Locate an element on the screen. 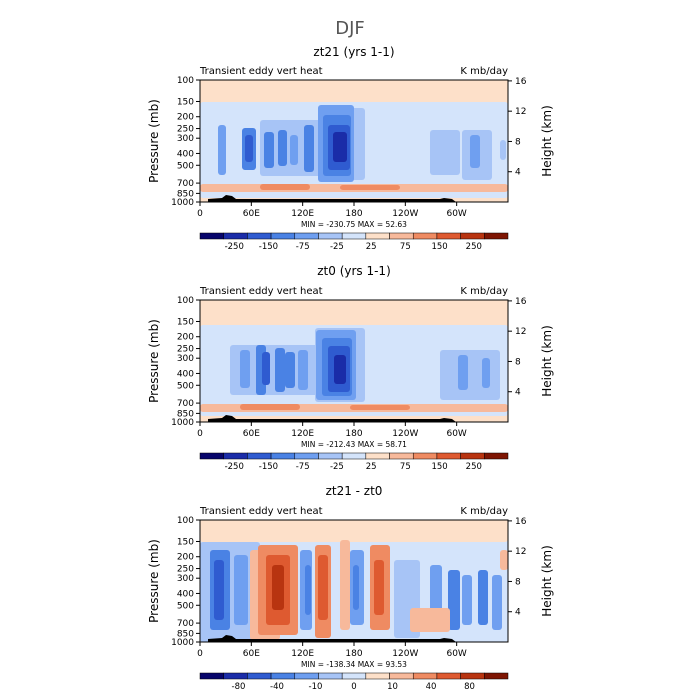 This screenshot has width=700, height=700. y-tick-label: 700 is located at coordinates (185, 624).